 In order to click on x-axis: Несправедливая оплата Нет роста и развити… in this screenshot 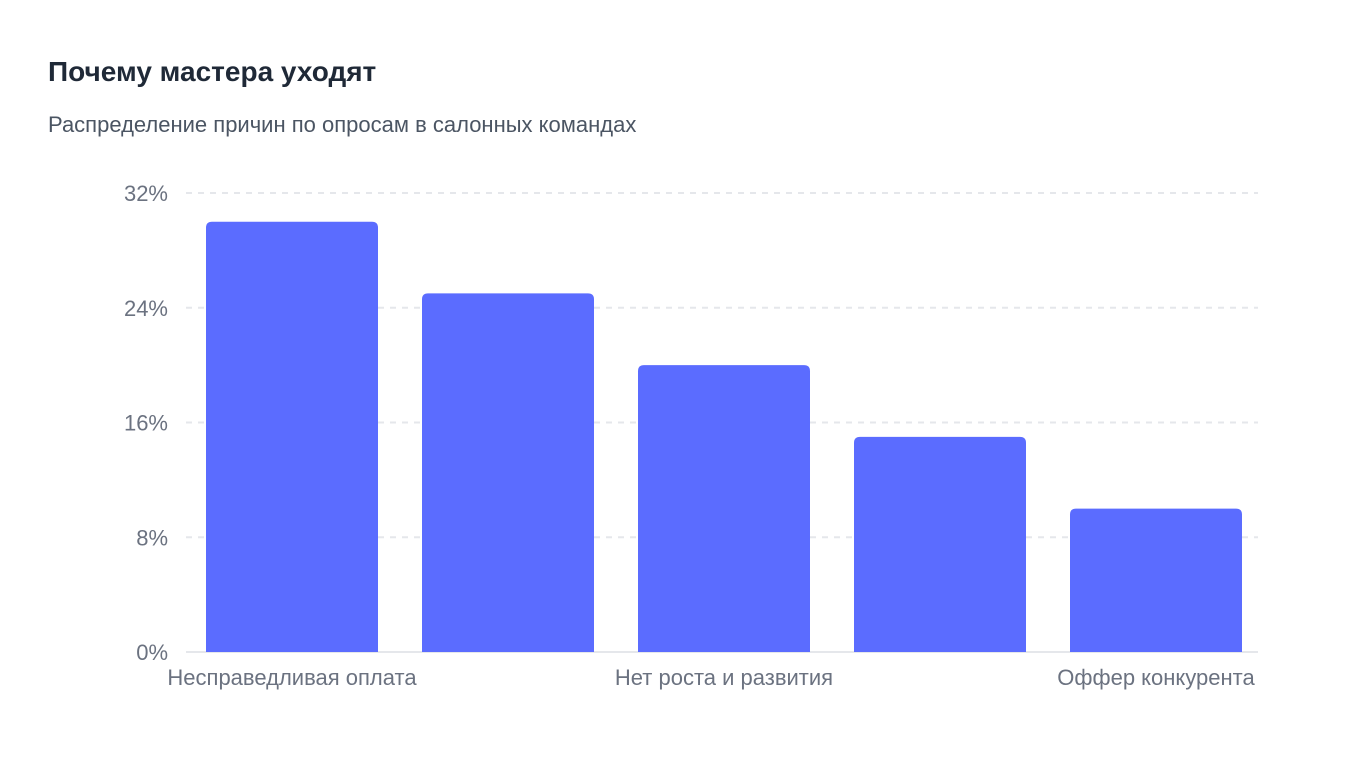, I will do `click(711, 677)`.